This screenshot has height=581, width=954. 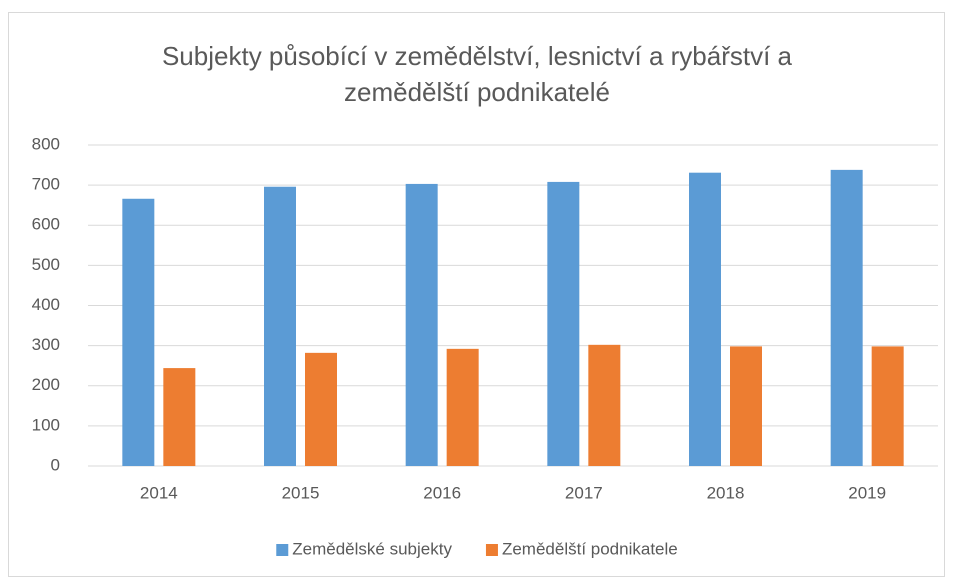 I want to click on y-tick-label: 0, so click(x=55, y=464).